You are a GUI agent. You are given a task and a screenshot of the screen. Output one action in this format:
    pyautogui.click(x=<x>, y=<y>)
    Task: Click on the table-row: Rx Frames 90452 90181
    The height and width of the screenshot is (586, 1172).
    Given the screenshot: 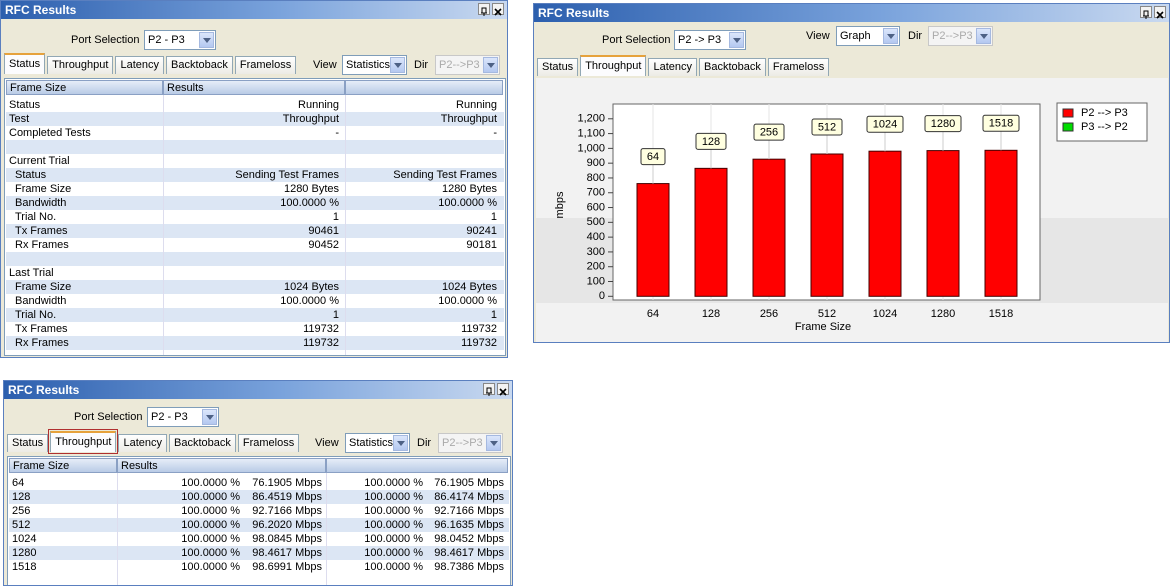 What is the action you would take?
    pyautogui.click(x=255, y=245)
    